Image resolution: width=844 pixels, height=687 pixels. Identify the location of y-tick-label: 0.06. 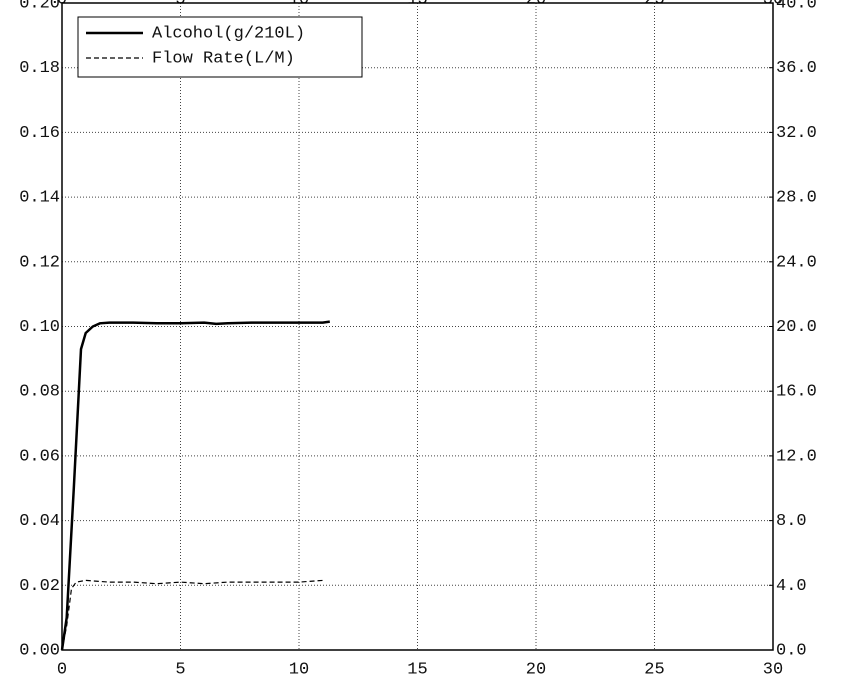
(39, 456).